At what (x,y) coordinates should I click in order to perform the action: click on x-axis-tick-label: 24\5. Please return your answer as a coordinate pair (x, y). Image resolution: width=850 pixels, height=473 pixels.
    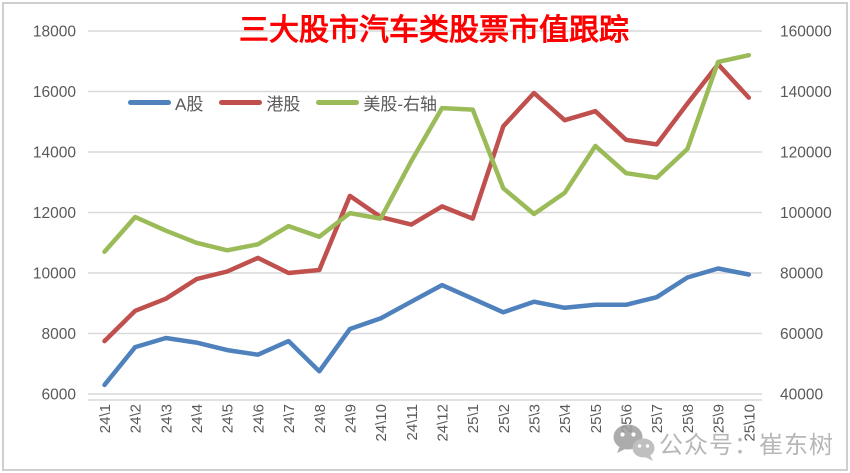
    Looking at the image, I should click on (228, 418).